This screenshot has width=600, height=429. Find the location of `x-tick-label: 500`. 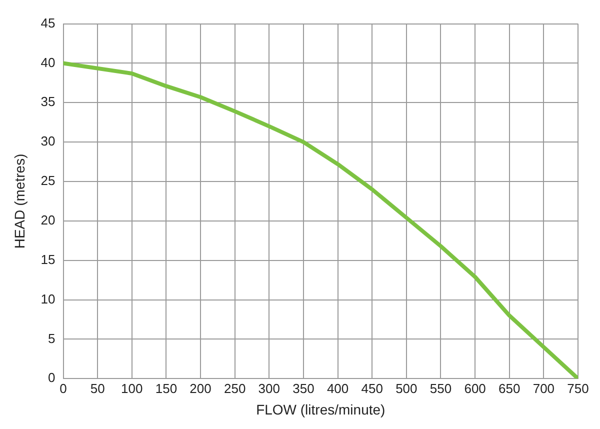

x-tick-label: 500 is located at coordinates (407, 388).